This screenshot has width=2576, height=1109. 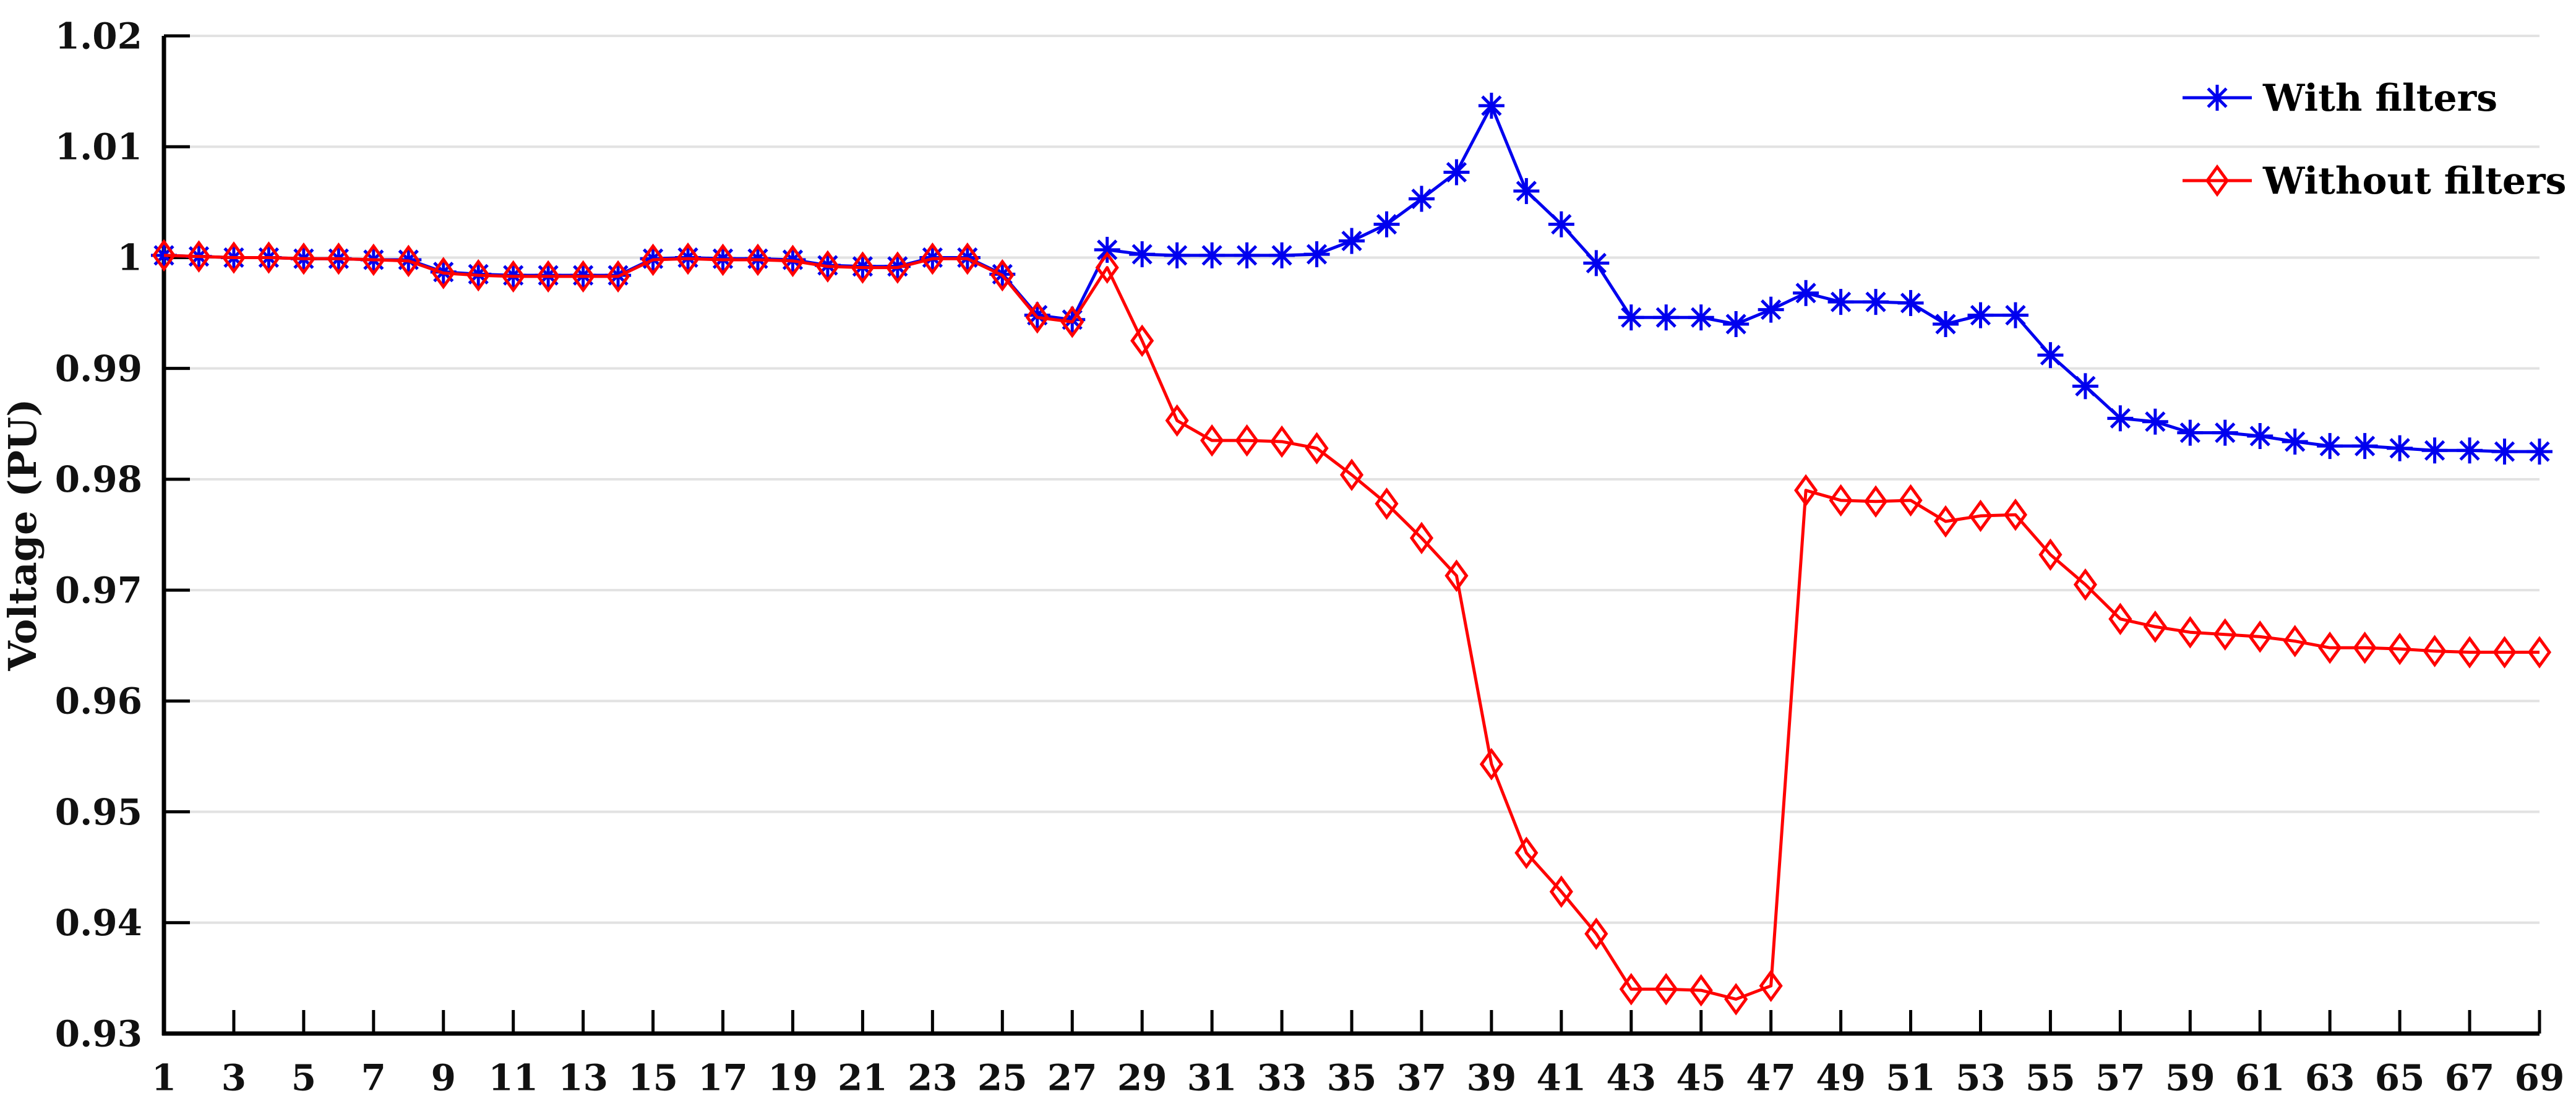 I want to click on x-tick-label: 51, so click(x=1911, y=1077).